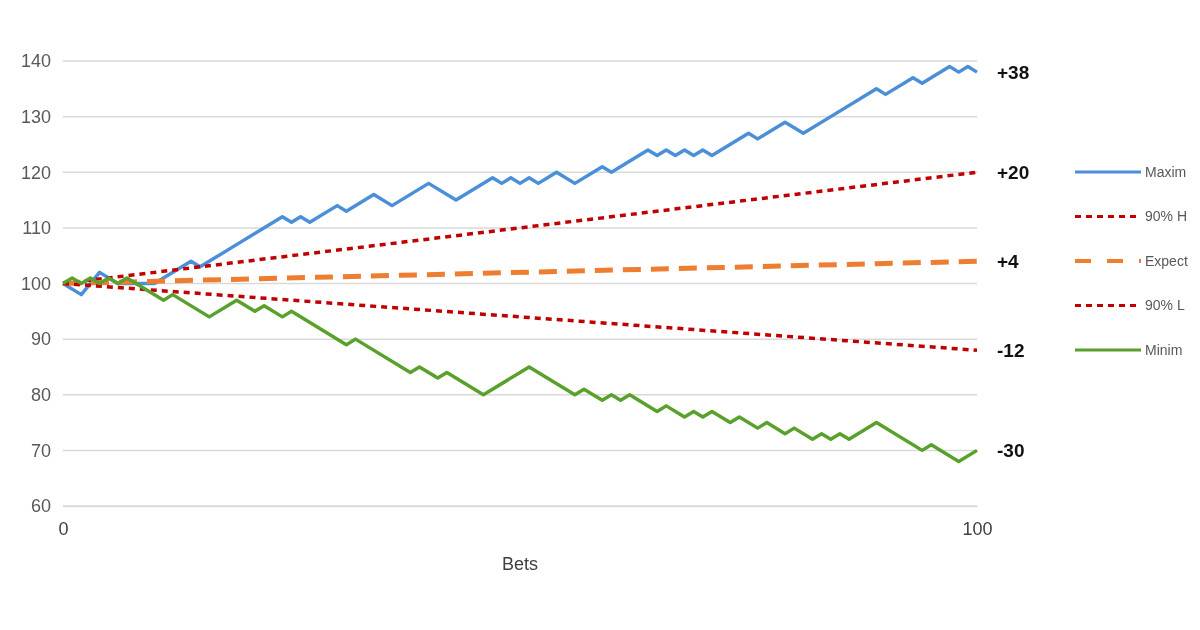 The image size is (1200, 630). I want to click on y-tick-label: 120, so click(35, 172).